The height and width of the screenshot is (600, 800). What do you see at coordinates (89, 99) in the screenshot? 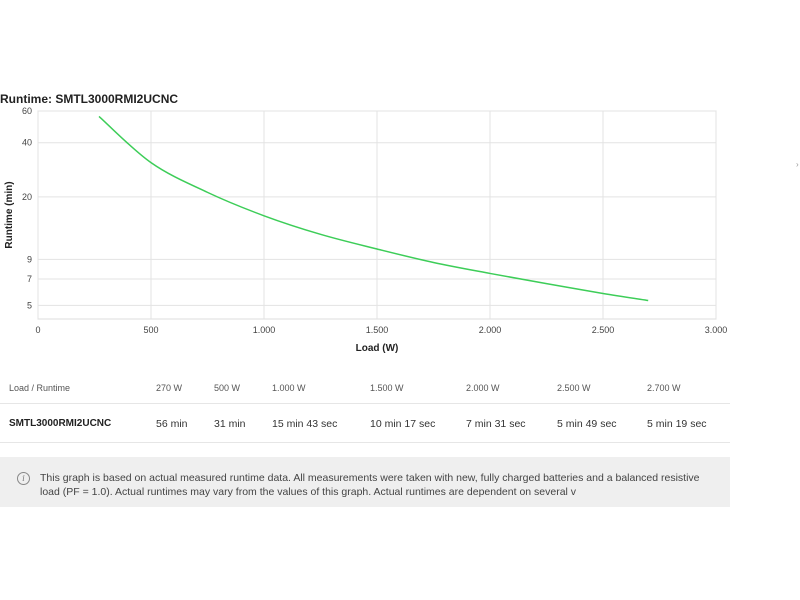
I see `chart-title: Runtime: SMTL3000RMI2UCNC` at bounding box center [89, 99].